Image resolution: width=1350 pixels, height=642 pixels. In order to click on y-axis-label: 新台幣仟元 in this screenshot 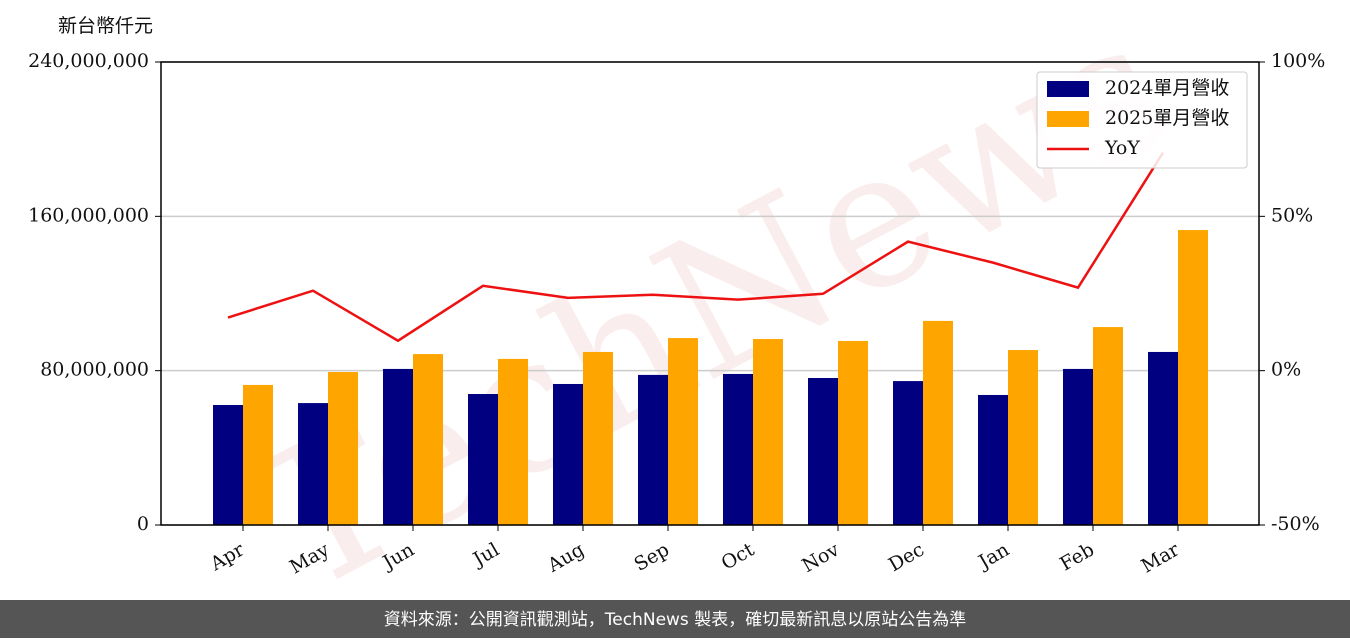, I will do `click(105, 26)`.